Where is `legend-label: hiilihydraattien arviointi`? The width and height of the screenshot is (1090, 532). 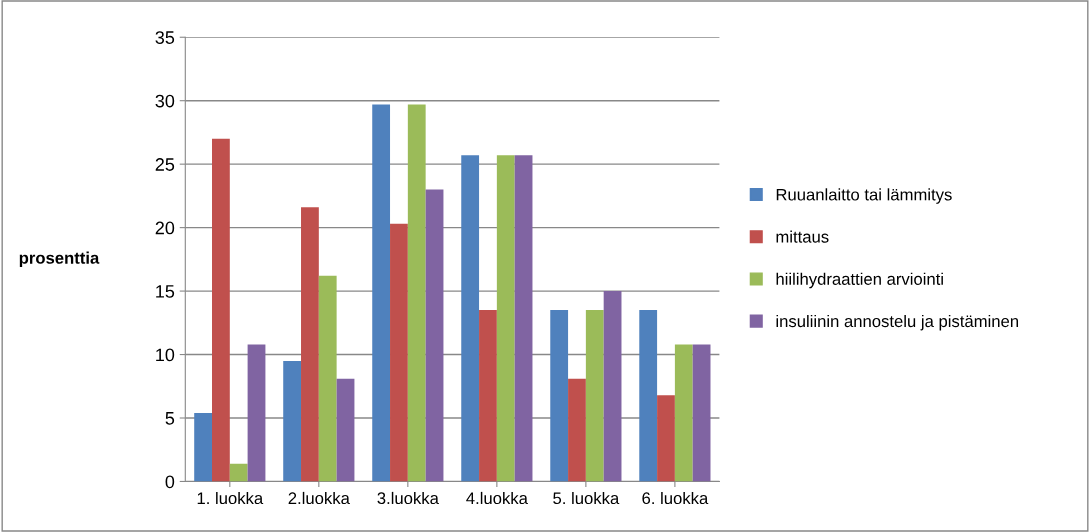 legend-label: hiilihydraattien arviointi is located at coordinates (859, 280).